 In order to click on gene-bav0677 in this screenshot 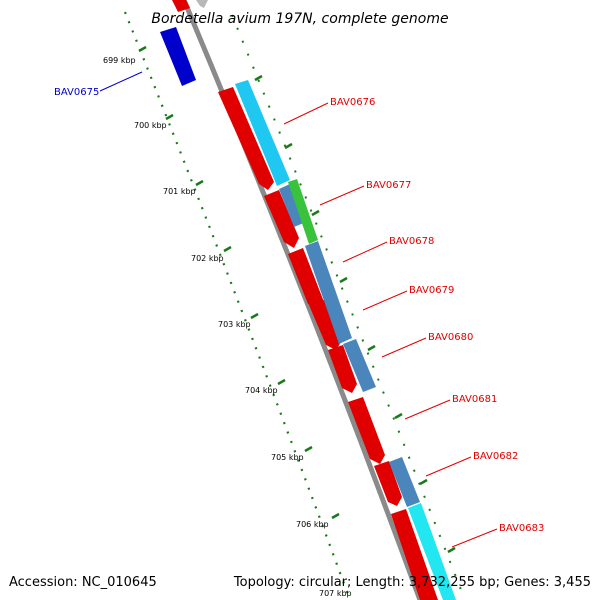, I will do `click(281, 219)`.